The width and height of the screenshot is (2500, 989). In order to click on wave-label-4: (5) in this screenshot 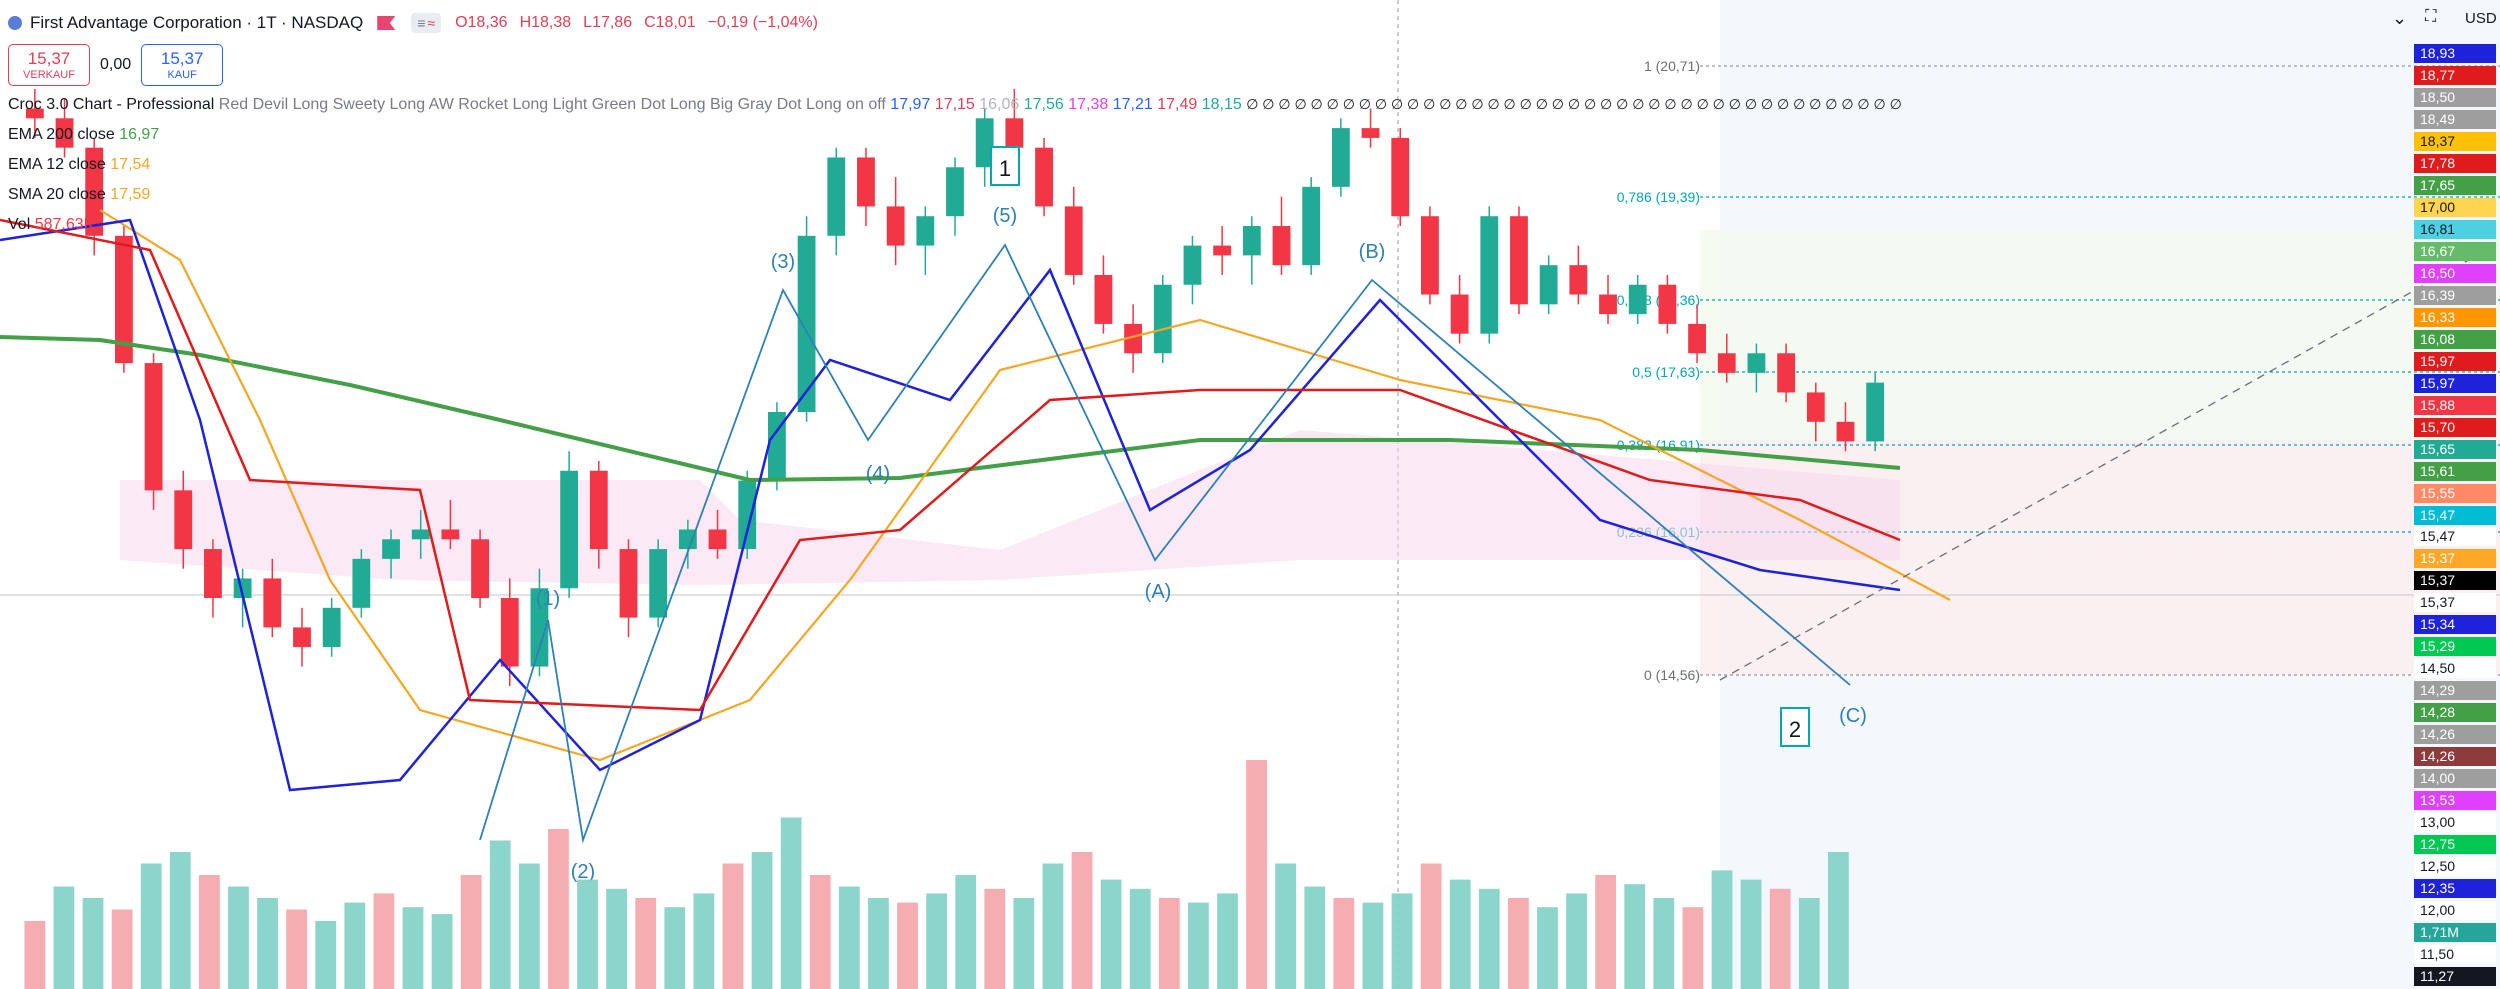, I will do `click(1005, 216)`.